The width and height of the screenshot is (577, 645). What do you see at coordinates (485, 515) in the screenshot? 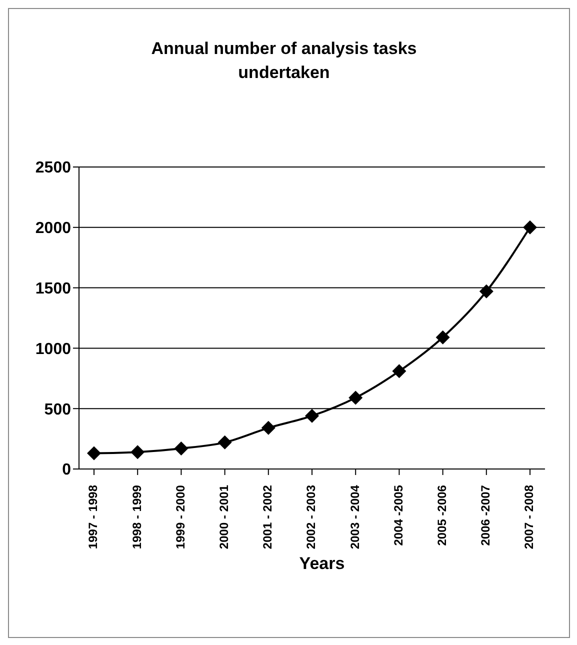
I see `x-tick-label: 2006 -2007` at bounding box center [485, 515].